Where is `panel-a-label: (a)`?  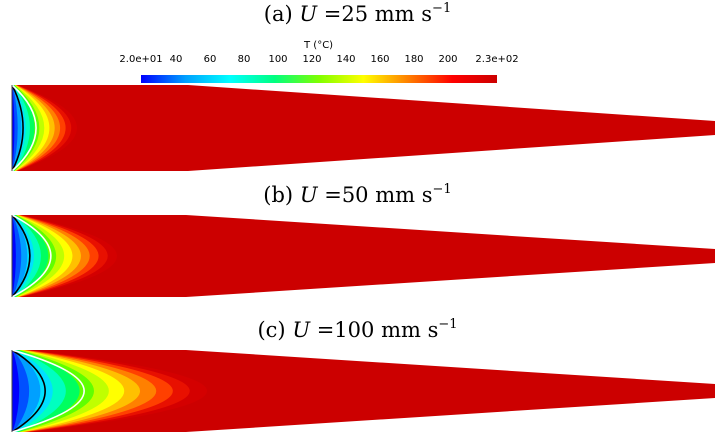 panel-a-label: (a) is located at coordinates (278, 14).